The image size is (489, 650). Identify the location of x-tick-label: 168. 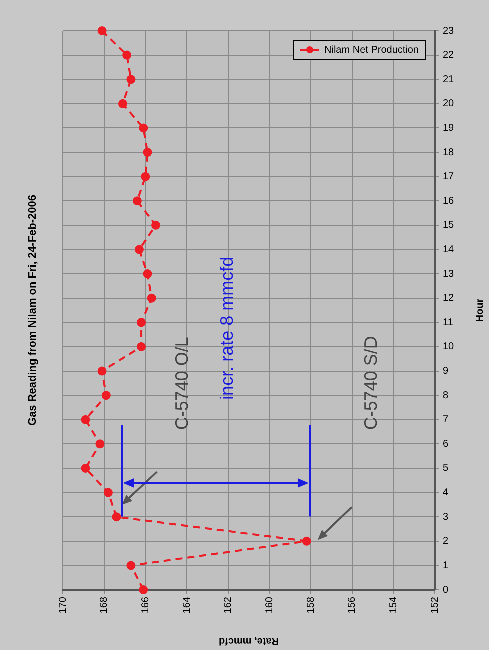
(104, 605).